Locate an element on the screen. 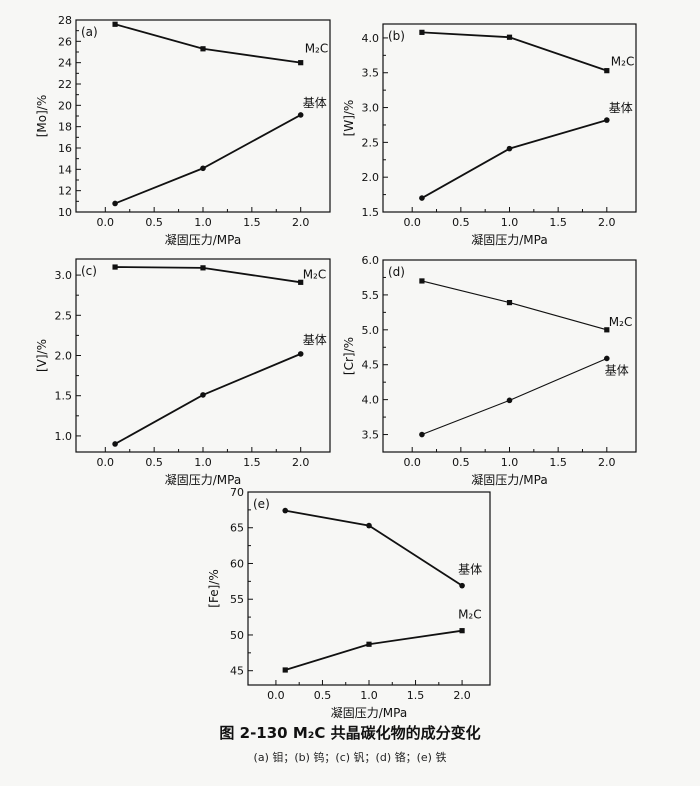 The width and height of the screenshot is (700, 786). y-axis-label: [Mo]/% is located at coordinates (42, 116).